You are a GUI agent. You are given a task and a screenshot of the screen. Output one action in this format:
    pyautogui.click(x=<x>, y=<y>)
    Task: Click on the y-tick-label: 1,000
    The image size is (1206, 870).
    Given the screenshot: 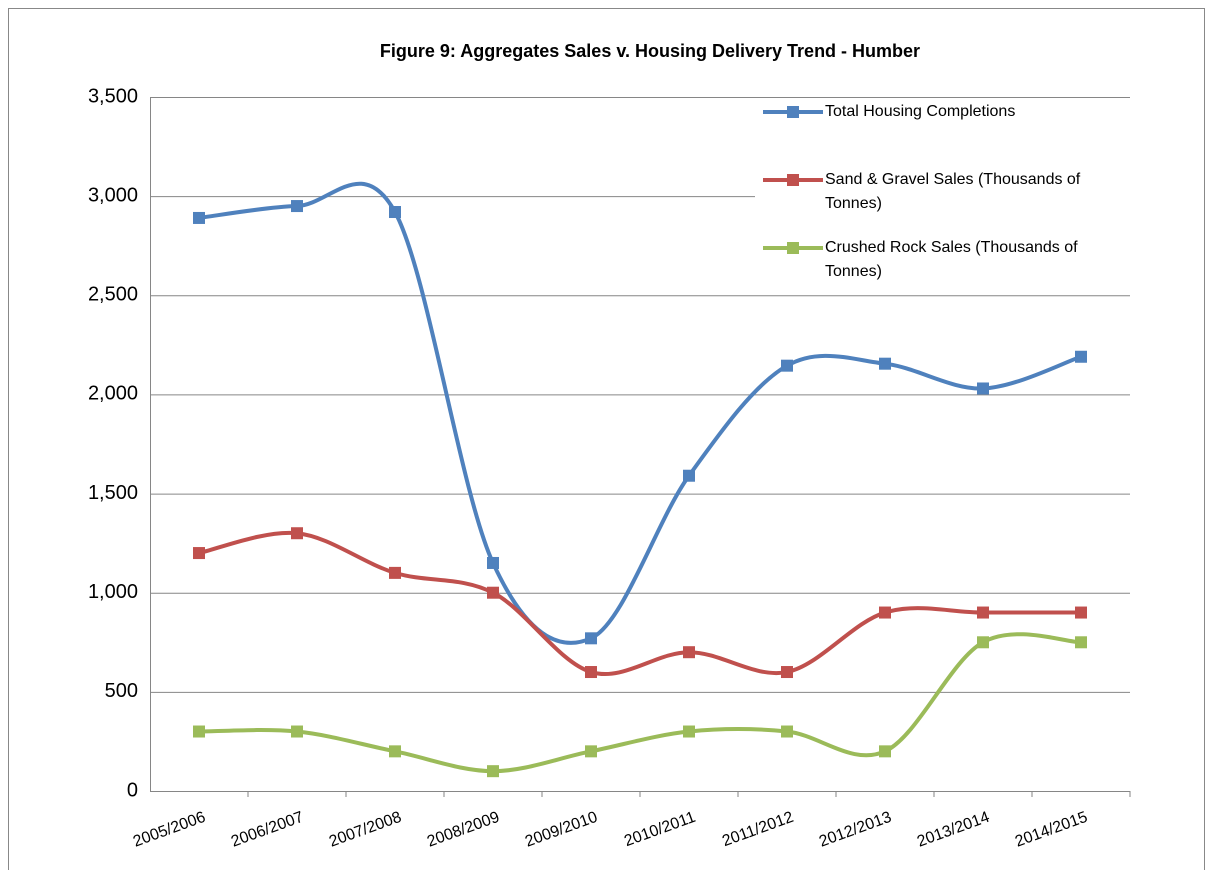 What is the action you would take?
    pyautogui.click(x=113, y=592)
    